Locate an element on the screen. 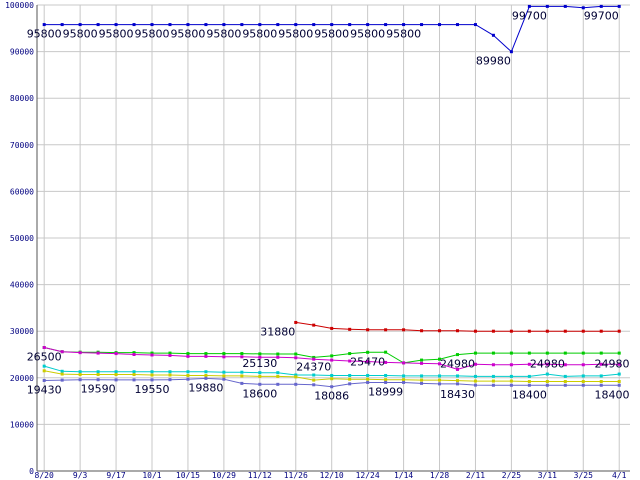  data-label: 99700 is located at coordinates (601, 15).